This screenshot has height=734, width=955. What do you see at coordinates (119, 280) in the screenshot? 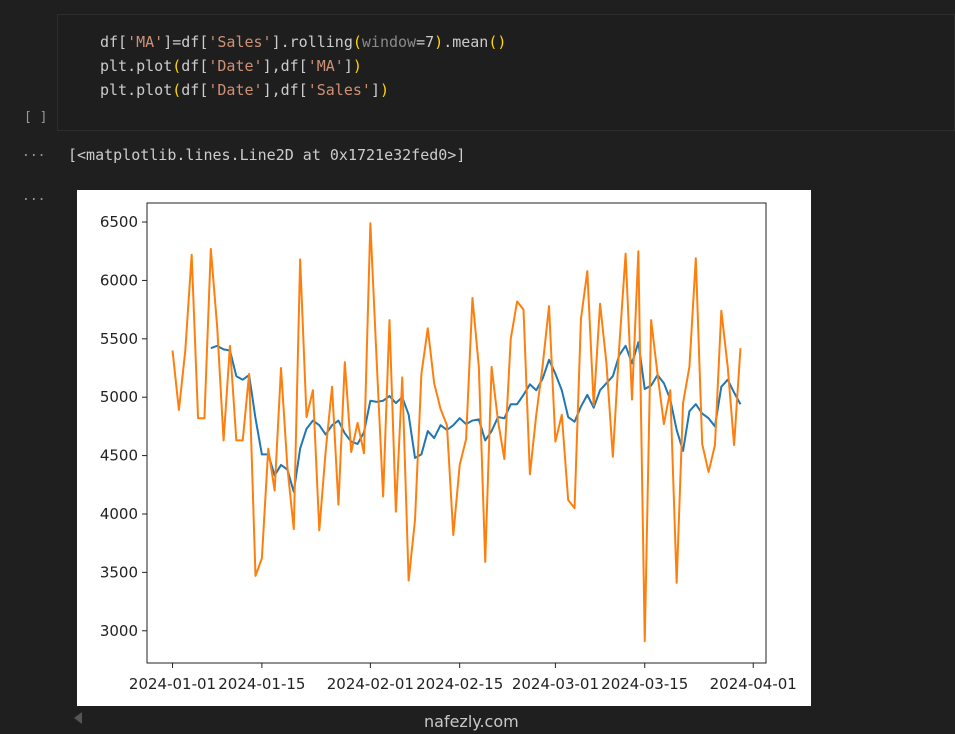
I see `y-tick-label: 6000` at bounding box center [119, 280].